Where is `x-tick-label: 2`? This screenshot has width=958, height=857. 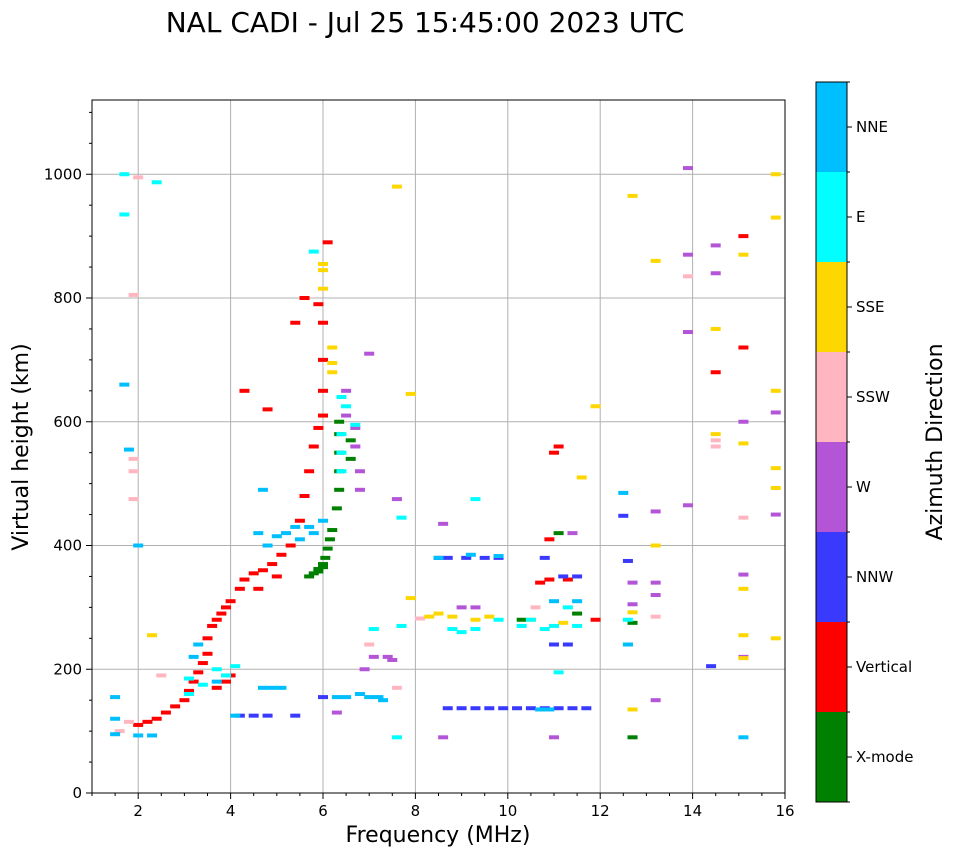
x-tick-label: 2 is located at coordinates (138, 811).